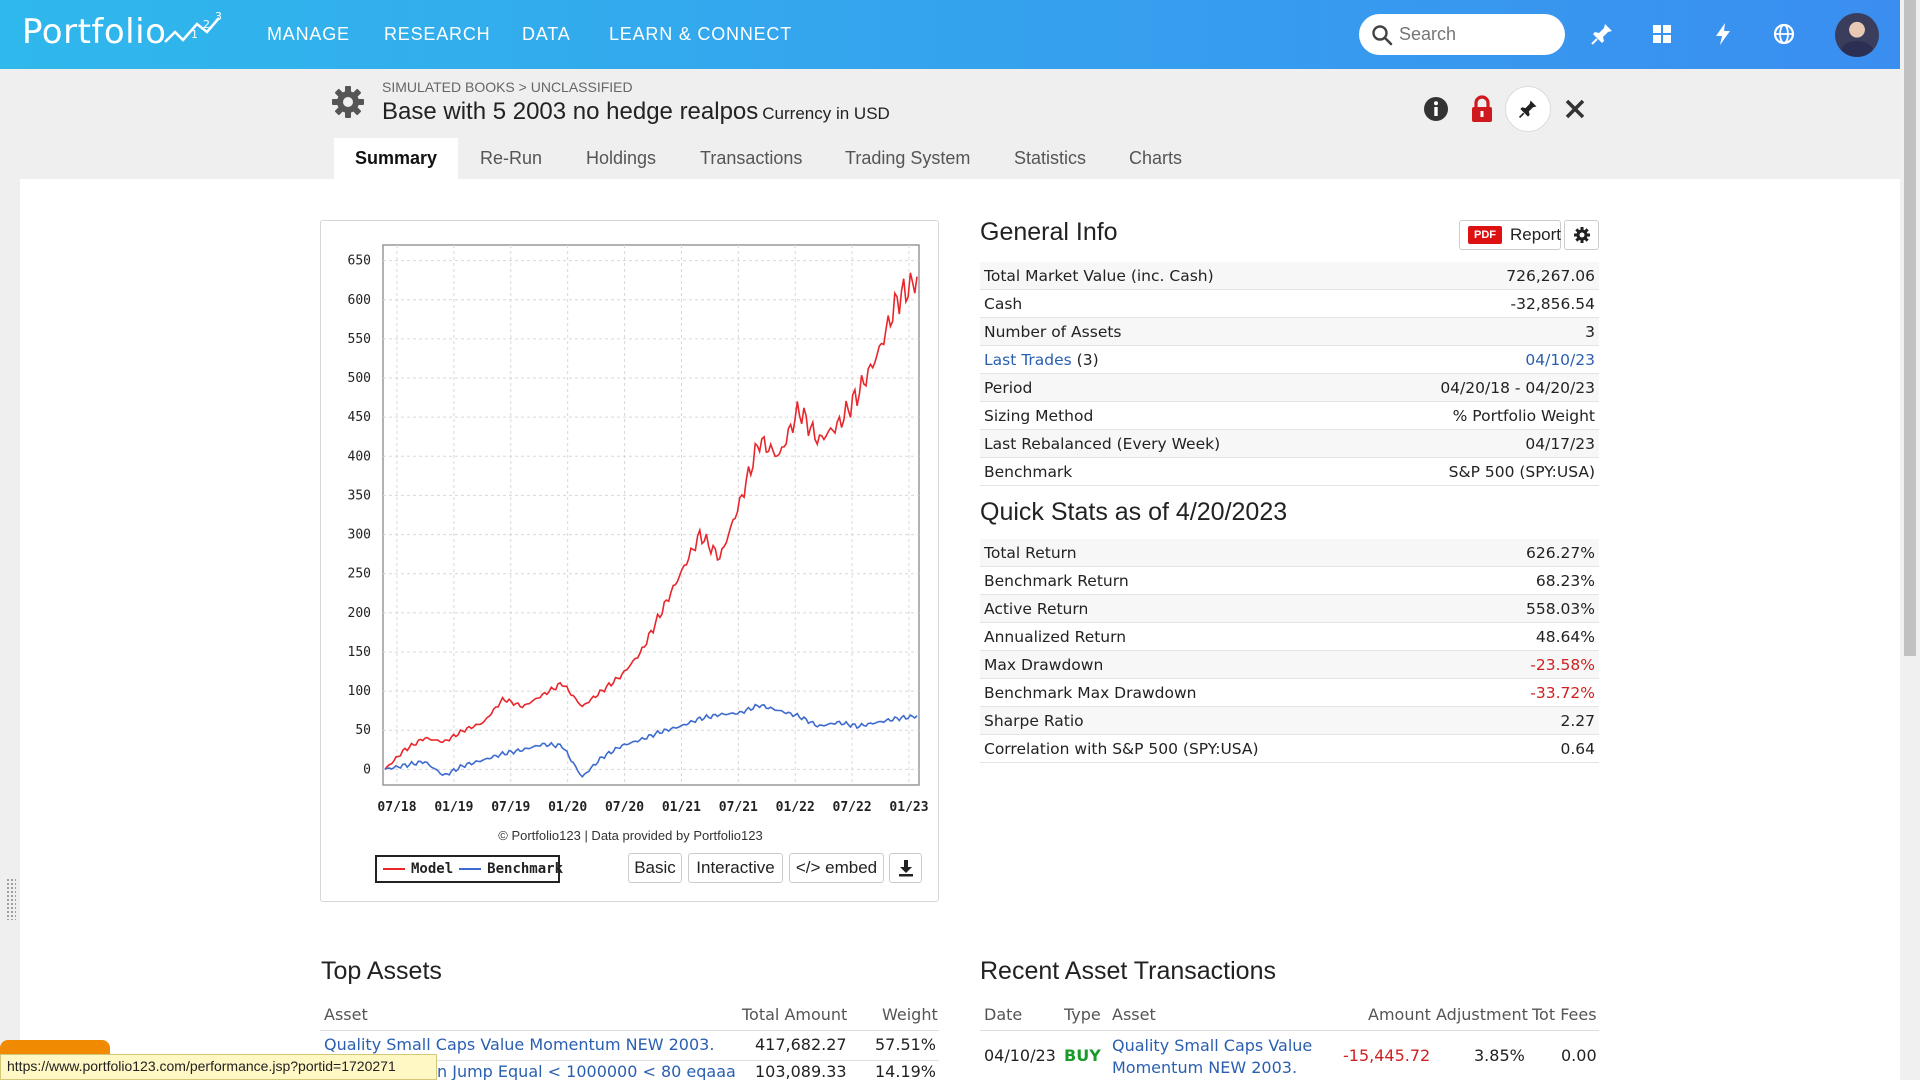  What do you see at coordinates (1560, 608) in the screenshot?
I see `stat-value: 558.03%` at bounding box center [1560, 608].